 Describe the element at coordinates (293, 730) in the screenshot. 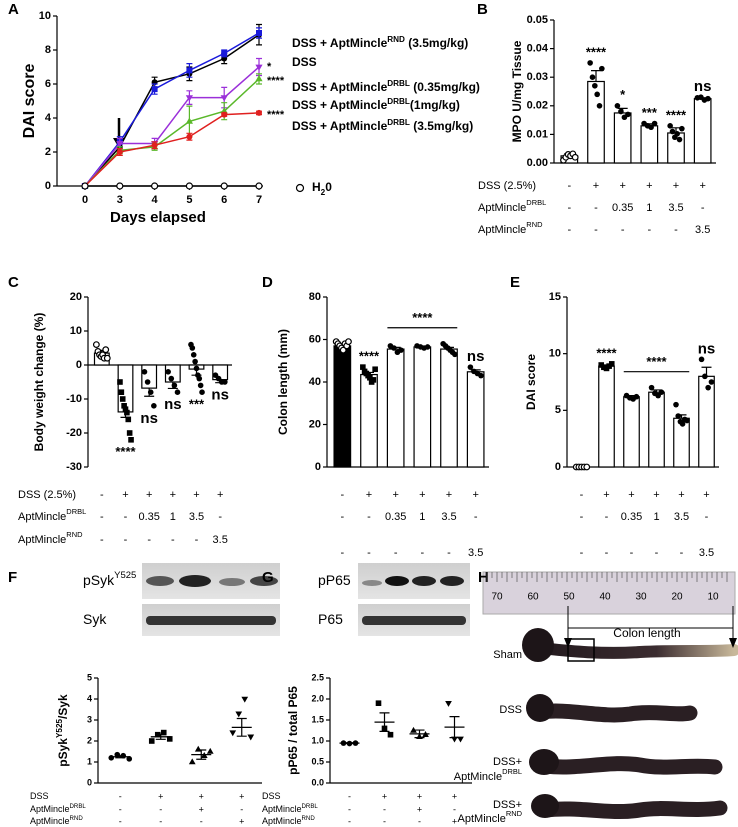

I see `y-axis-label: pP65 / total P65` at that location.